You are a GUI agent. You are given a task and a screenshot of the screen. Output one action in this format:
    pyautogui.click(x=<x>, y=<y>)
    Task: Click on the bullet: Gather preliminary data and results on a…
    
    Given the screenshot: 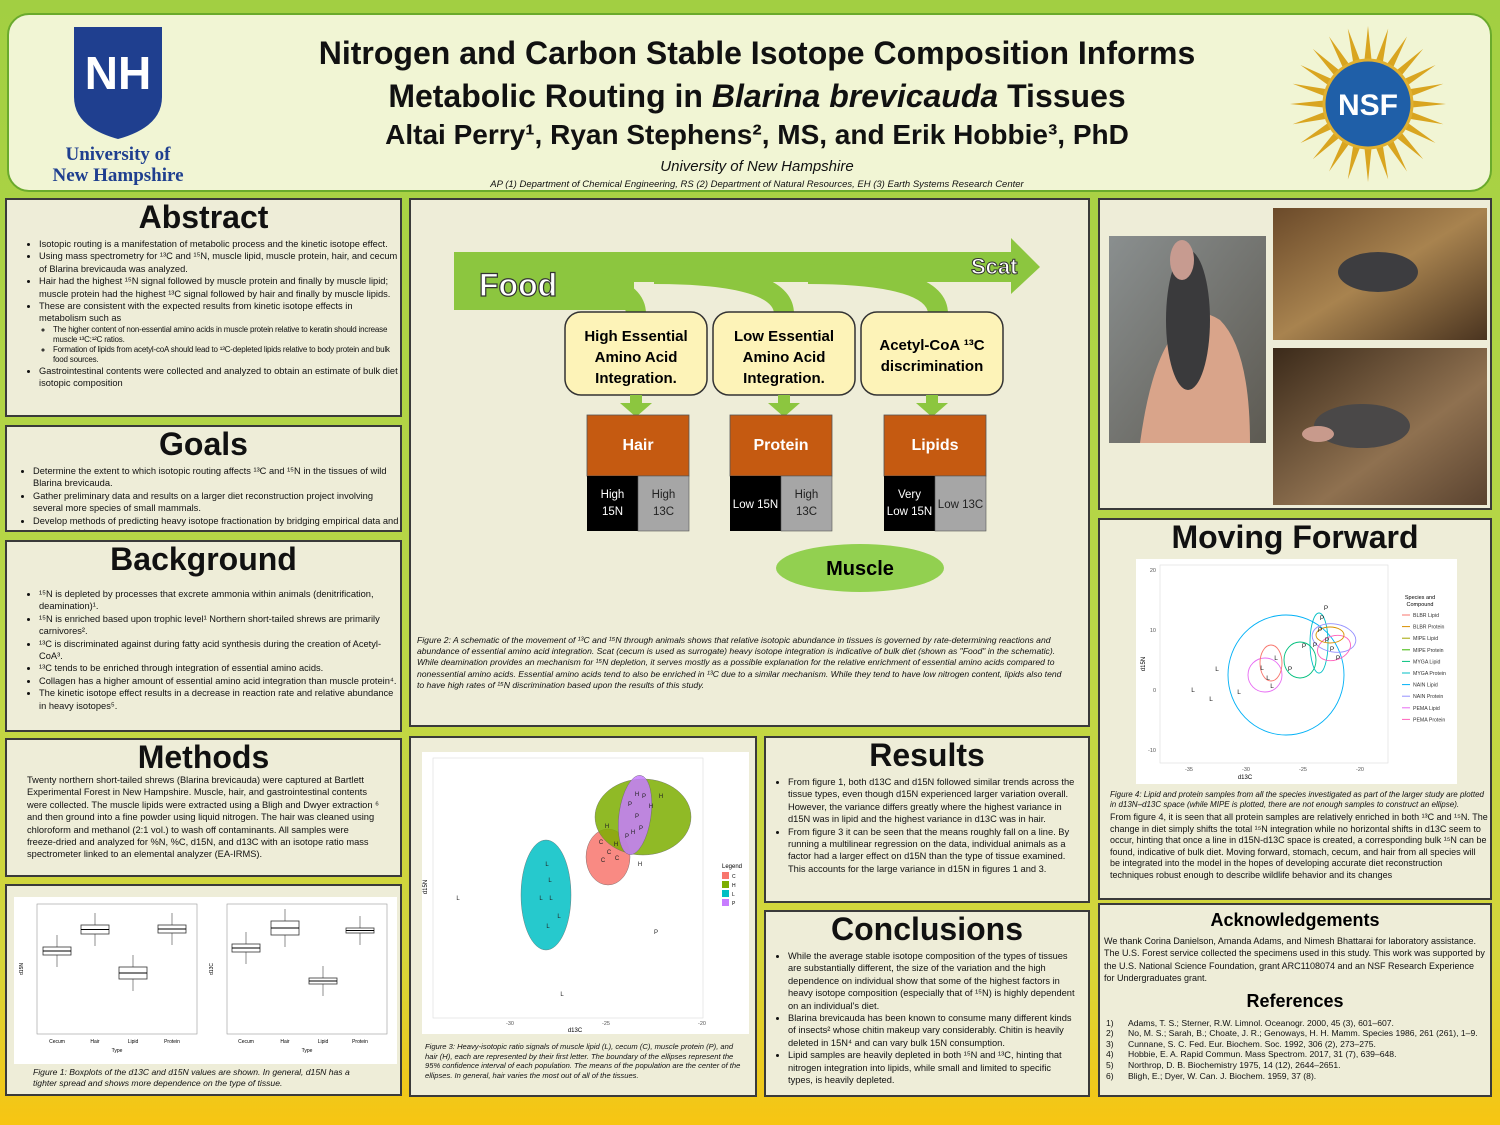 What is the action you would take?
    pyautogui.click(x=216, y=502)
    